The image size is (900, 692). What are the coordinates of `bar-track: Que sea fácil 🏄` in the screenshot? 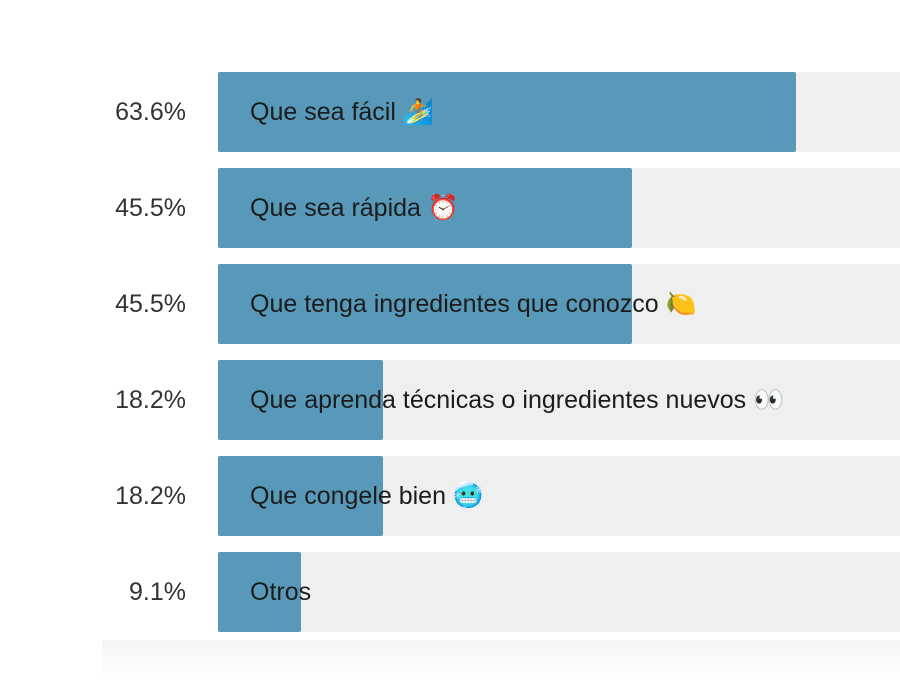 It's located at (559, 112).